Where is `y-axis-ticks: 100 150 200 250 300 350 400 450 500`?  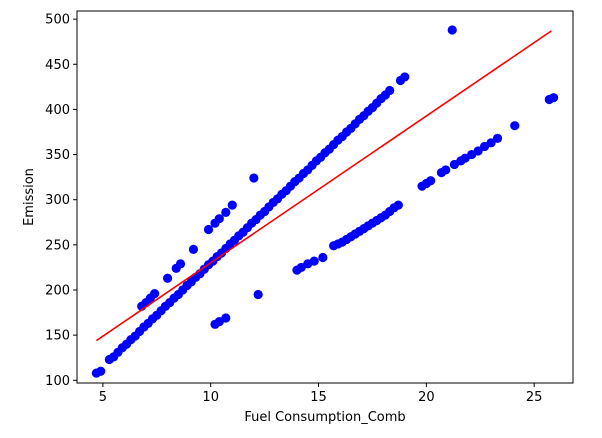
y-axis-ticks: 100 150 200 250 300 350 400 450 500 is located at coordinates (61, 201).